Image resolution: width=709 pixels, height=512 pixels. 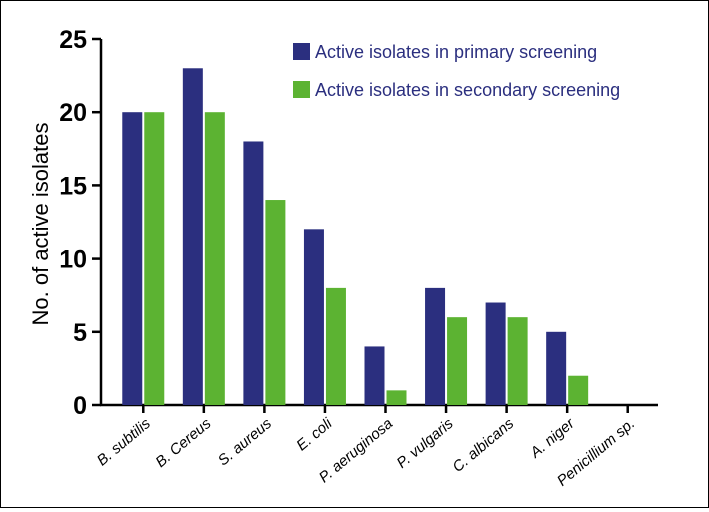 I want to click on x-tick-label: B. Cereus, so click(x=183, y=443).